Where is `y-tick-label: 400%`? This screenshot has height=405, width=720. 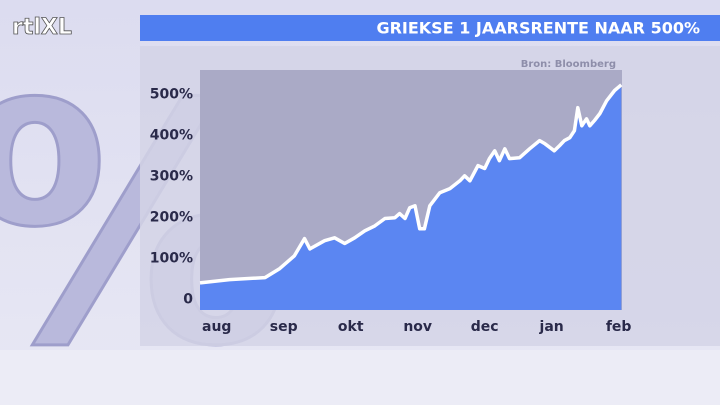
y-tick-label: 400% is located at coordinates (171, 136).